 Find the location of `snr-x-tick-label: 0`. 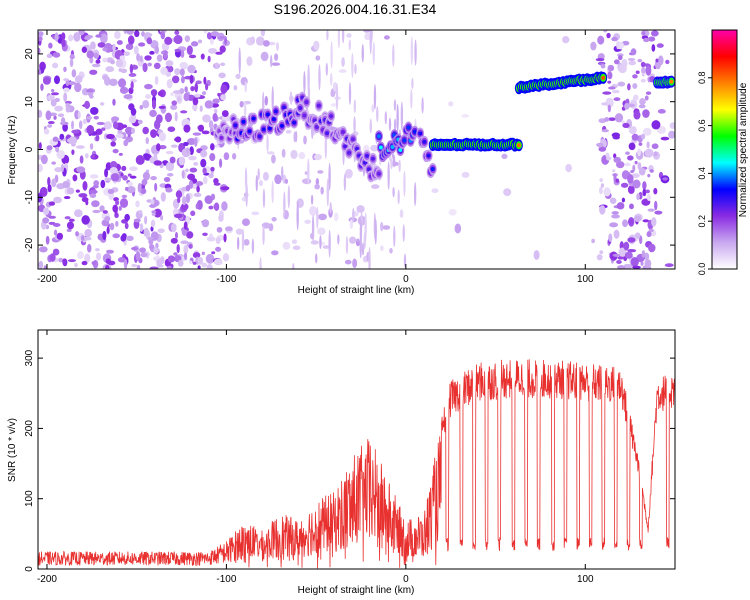

snr-x-tick-label: 0 is located at coordinates (406, 579).